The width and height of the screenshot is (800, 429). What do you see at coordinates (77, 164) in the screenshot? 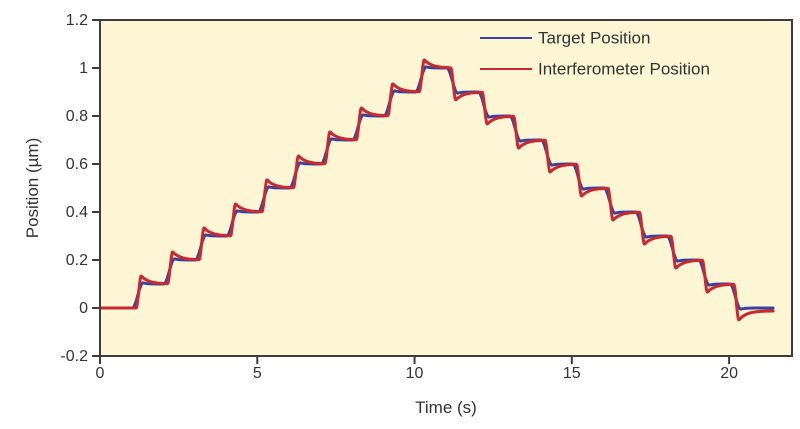
I see `y-tick-label: 0.6` at bounding box center [77, 164].